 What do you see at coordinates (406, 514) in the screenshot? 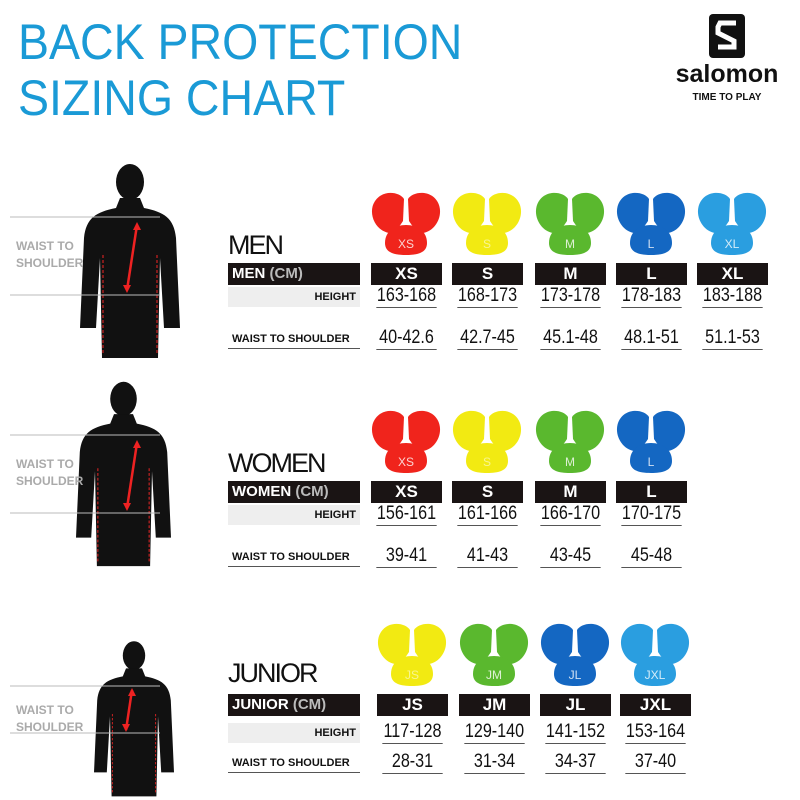
I see `height-value: 156-161` at bounding box center [406, 514].